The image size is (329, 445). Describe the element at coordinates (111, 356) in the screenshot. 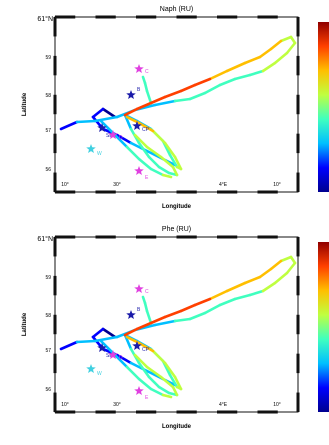

I see `station-label: SEn` at that location.